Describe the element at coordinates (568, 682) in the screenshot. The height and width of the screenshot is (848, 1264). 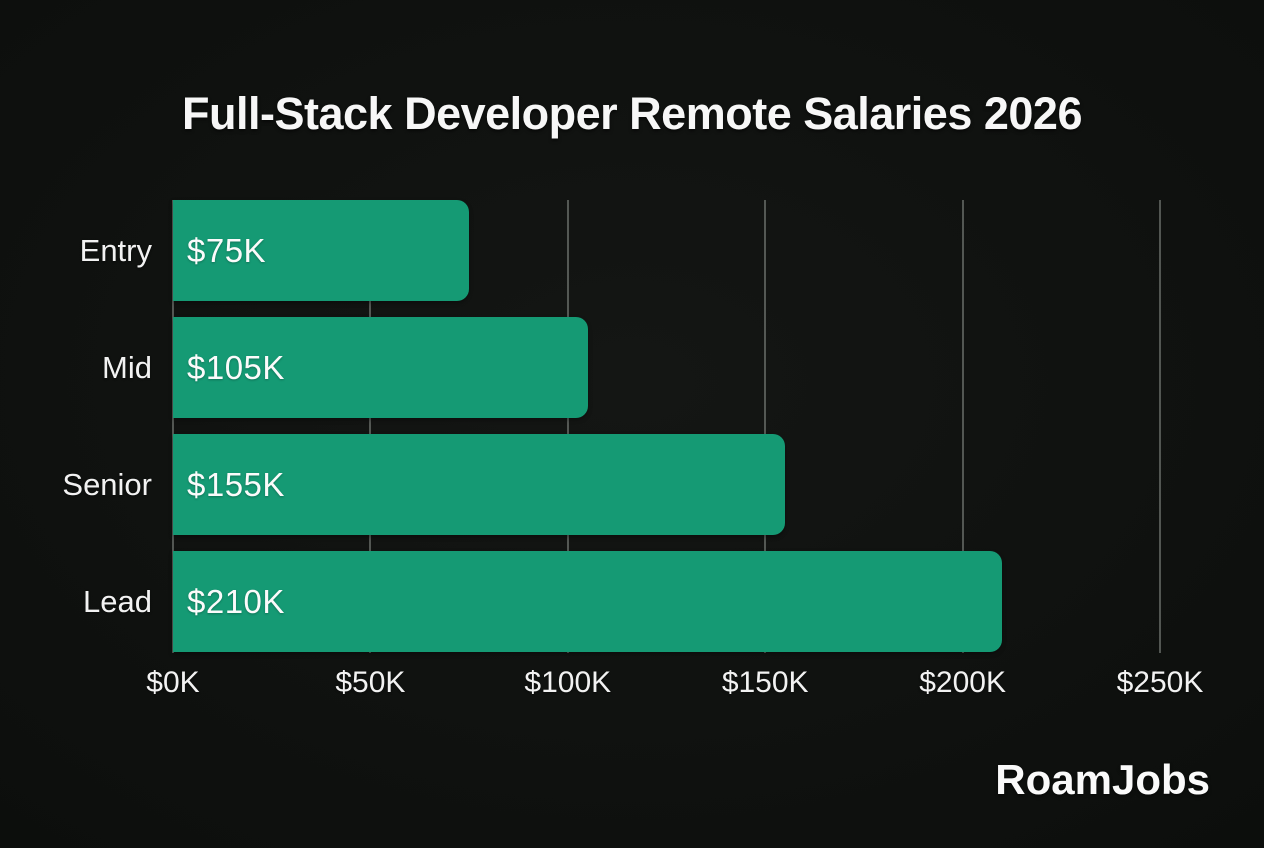
I see `x-tick-label-100k: $100K` at that location.